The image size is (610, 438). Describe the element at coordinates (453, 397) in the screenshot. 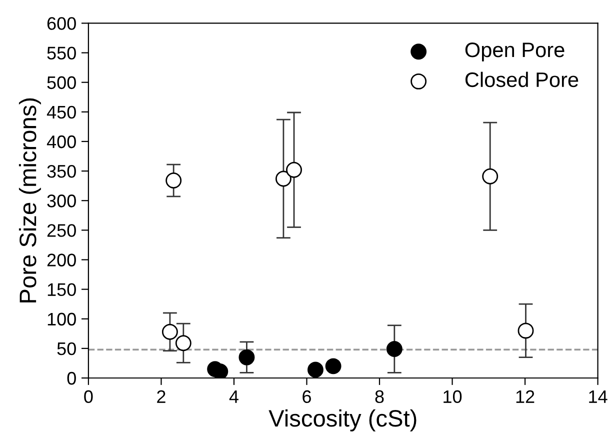

I see `x-tick-label: 10` at that location.